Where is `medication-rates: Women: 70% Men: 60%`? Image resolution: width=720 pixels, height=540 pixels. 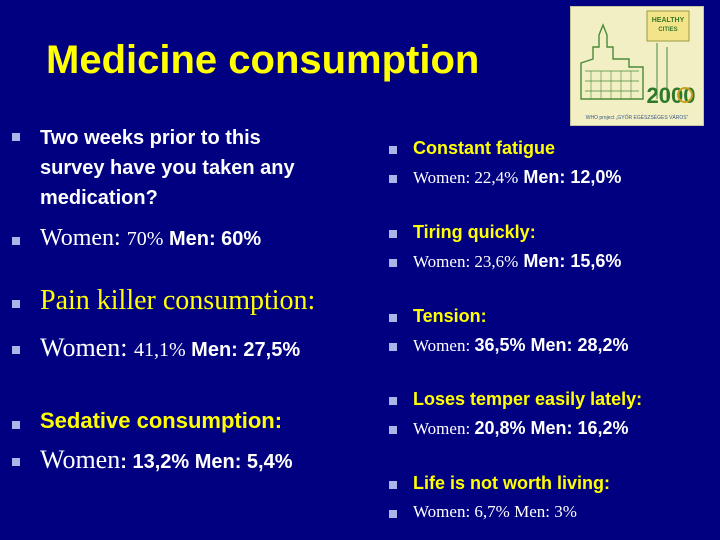
medication-rates: Women: 70% Men: 60% is located at coordinates (151, 238).